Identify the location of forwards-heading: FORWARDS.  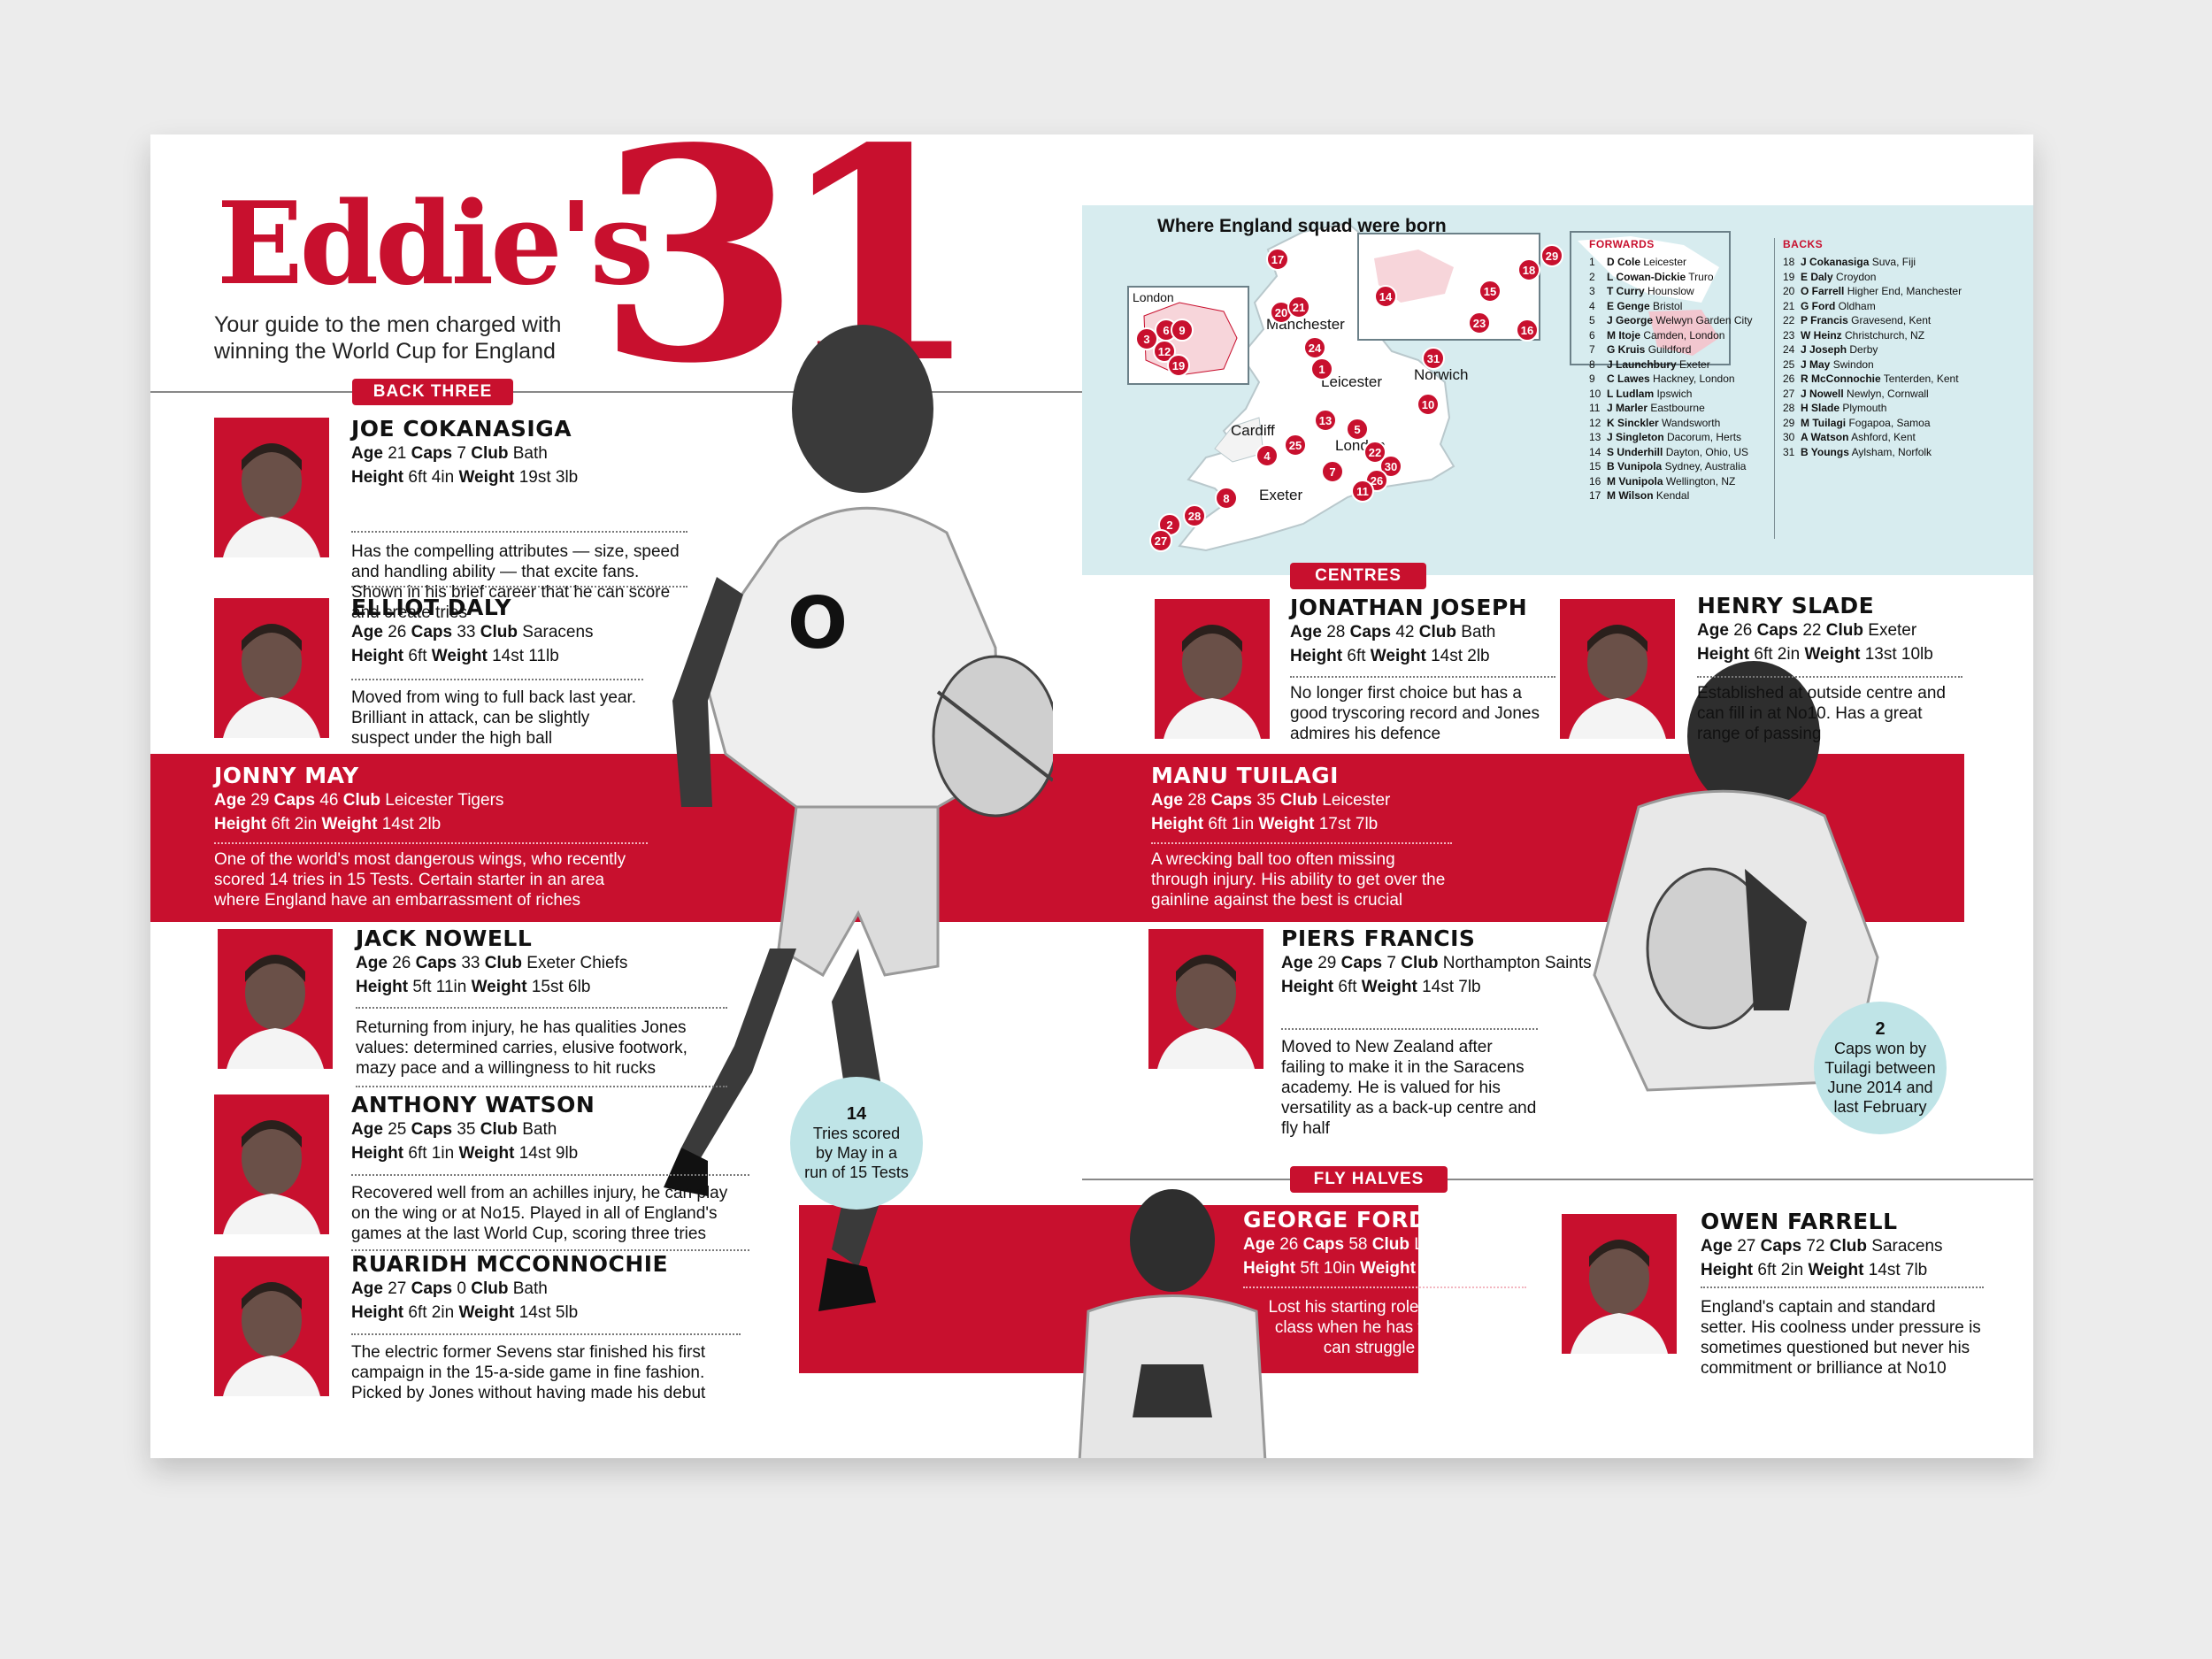
(1622, 244).